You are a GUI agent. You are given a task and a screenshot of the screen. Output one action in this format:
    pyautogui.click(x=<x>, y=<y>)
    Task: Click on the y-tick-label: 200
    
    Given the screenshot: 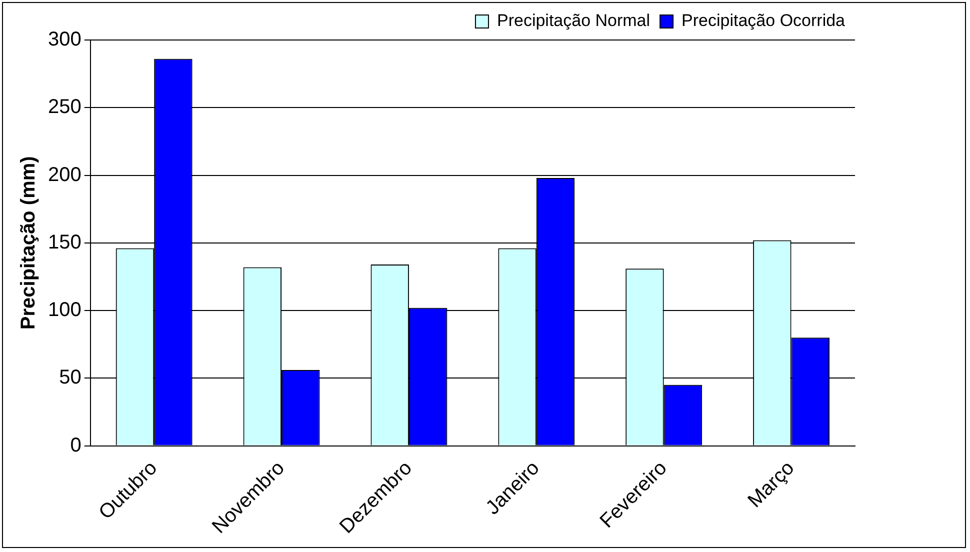 What is the action you would take?
    pyautogui.click(x=65, y=175)
    